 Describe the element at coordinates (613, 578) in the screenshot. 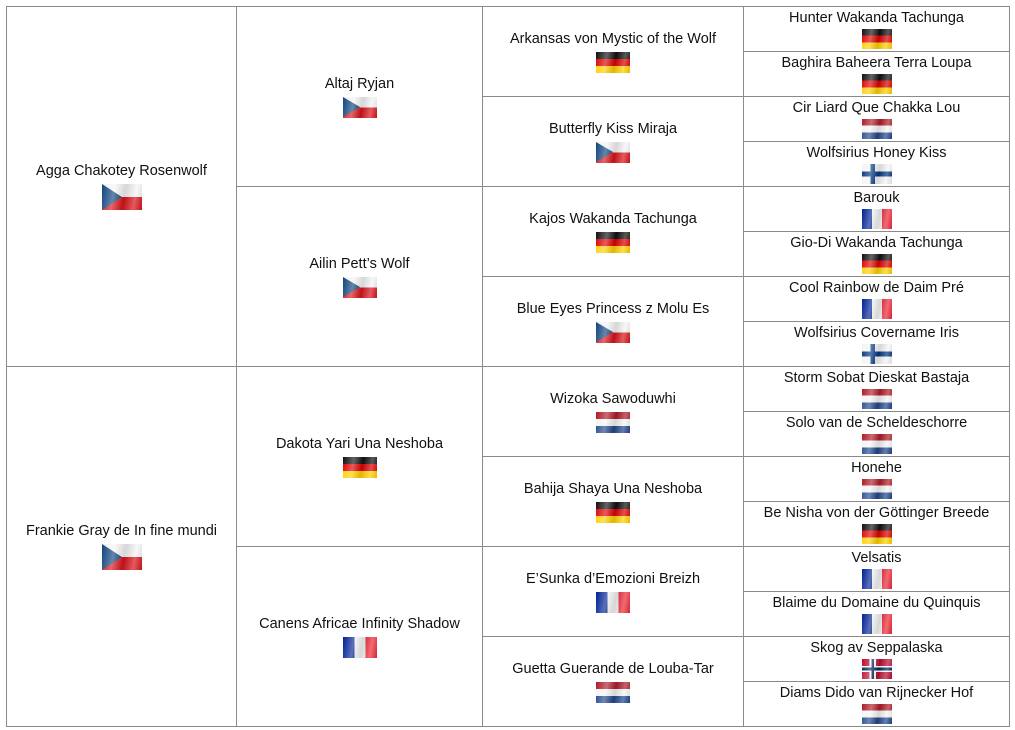

I see `dog-name: E’Sunka d’Emozioni Breizh` at that location.